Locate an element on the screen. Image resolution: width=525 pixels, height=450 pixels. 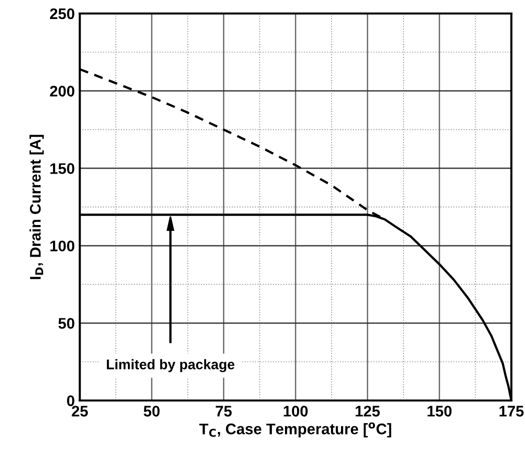
x-tick-label: 50 is located at coordinates (152, 411).